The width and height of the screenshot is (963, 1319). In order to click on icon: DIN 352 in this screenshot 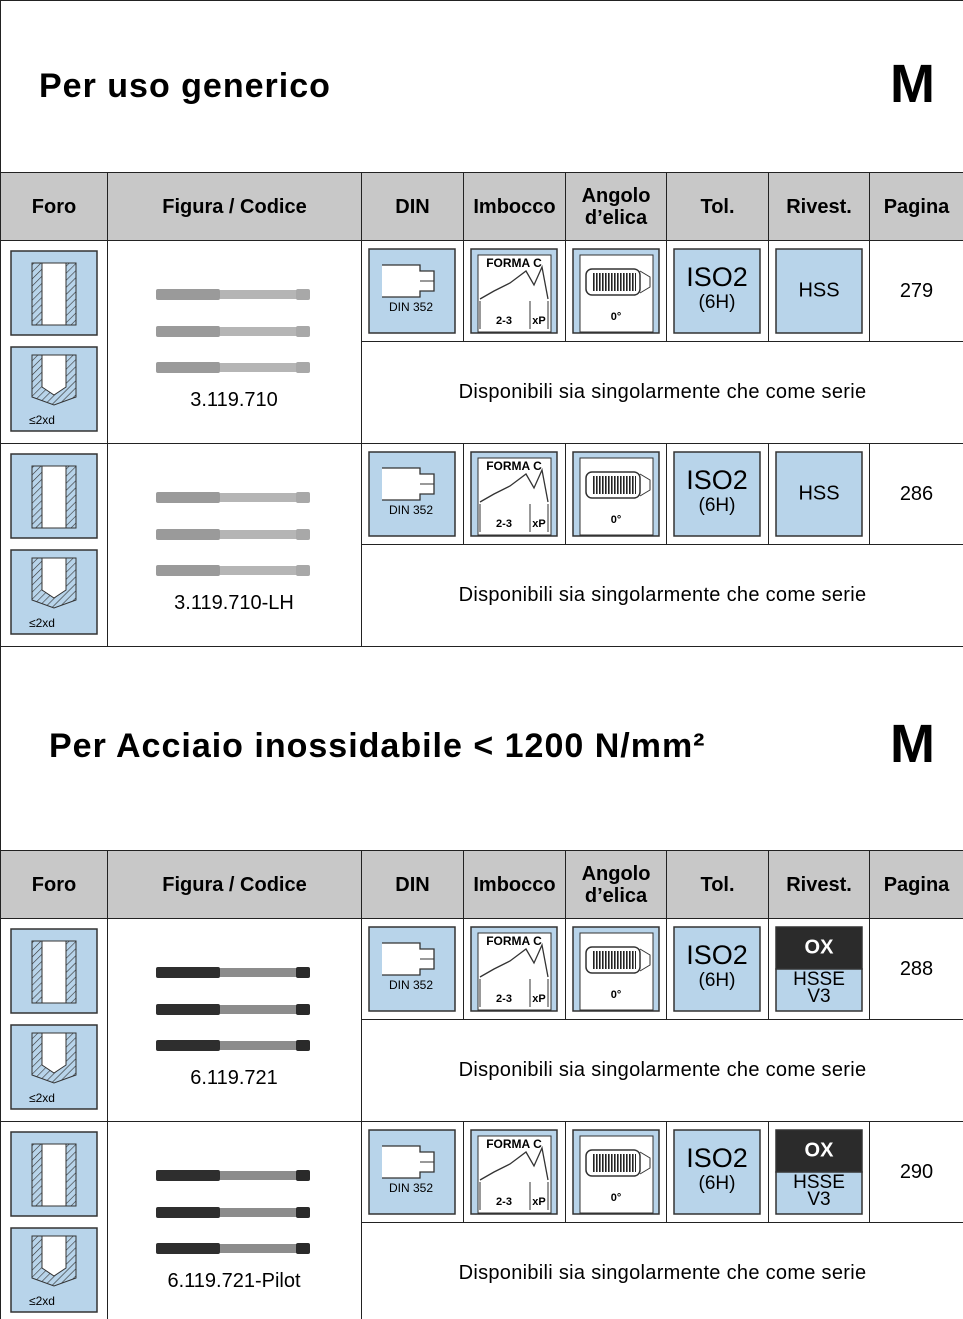, I will do `click(412, 494)`.